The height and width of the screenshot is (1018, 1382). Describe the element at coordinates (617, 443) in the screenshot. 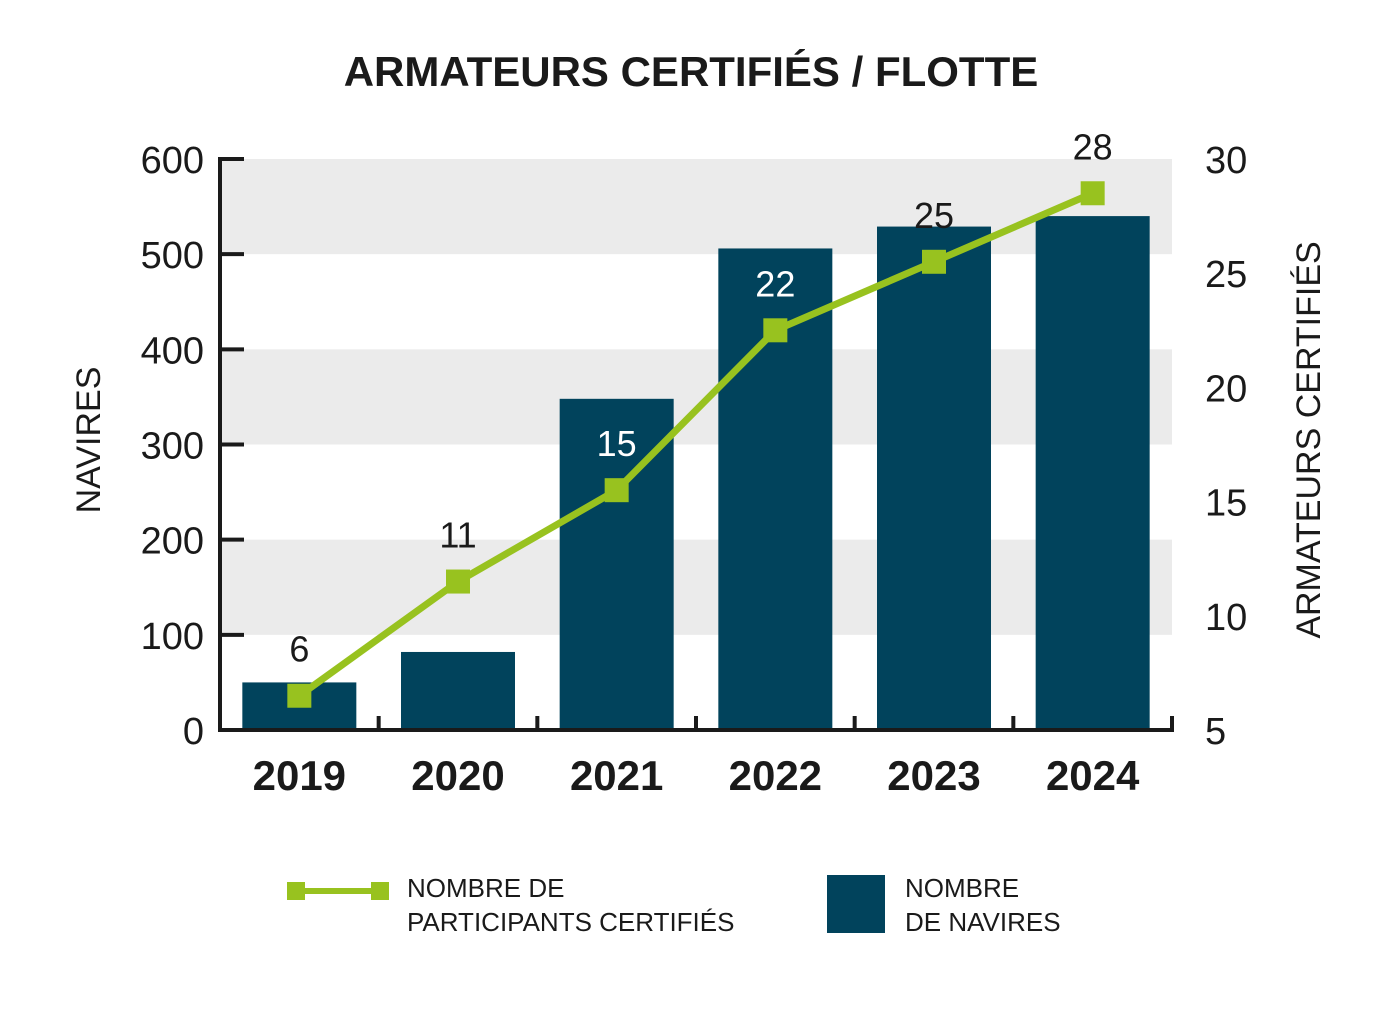

I see `line-data-label: 15` at that location.